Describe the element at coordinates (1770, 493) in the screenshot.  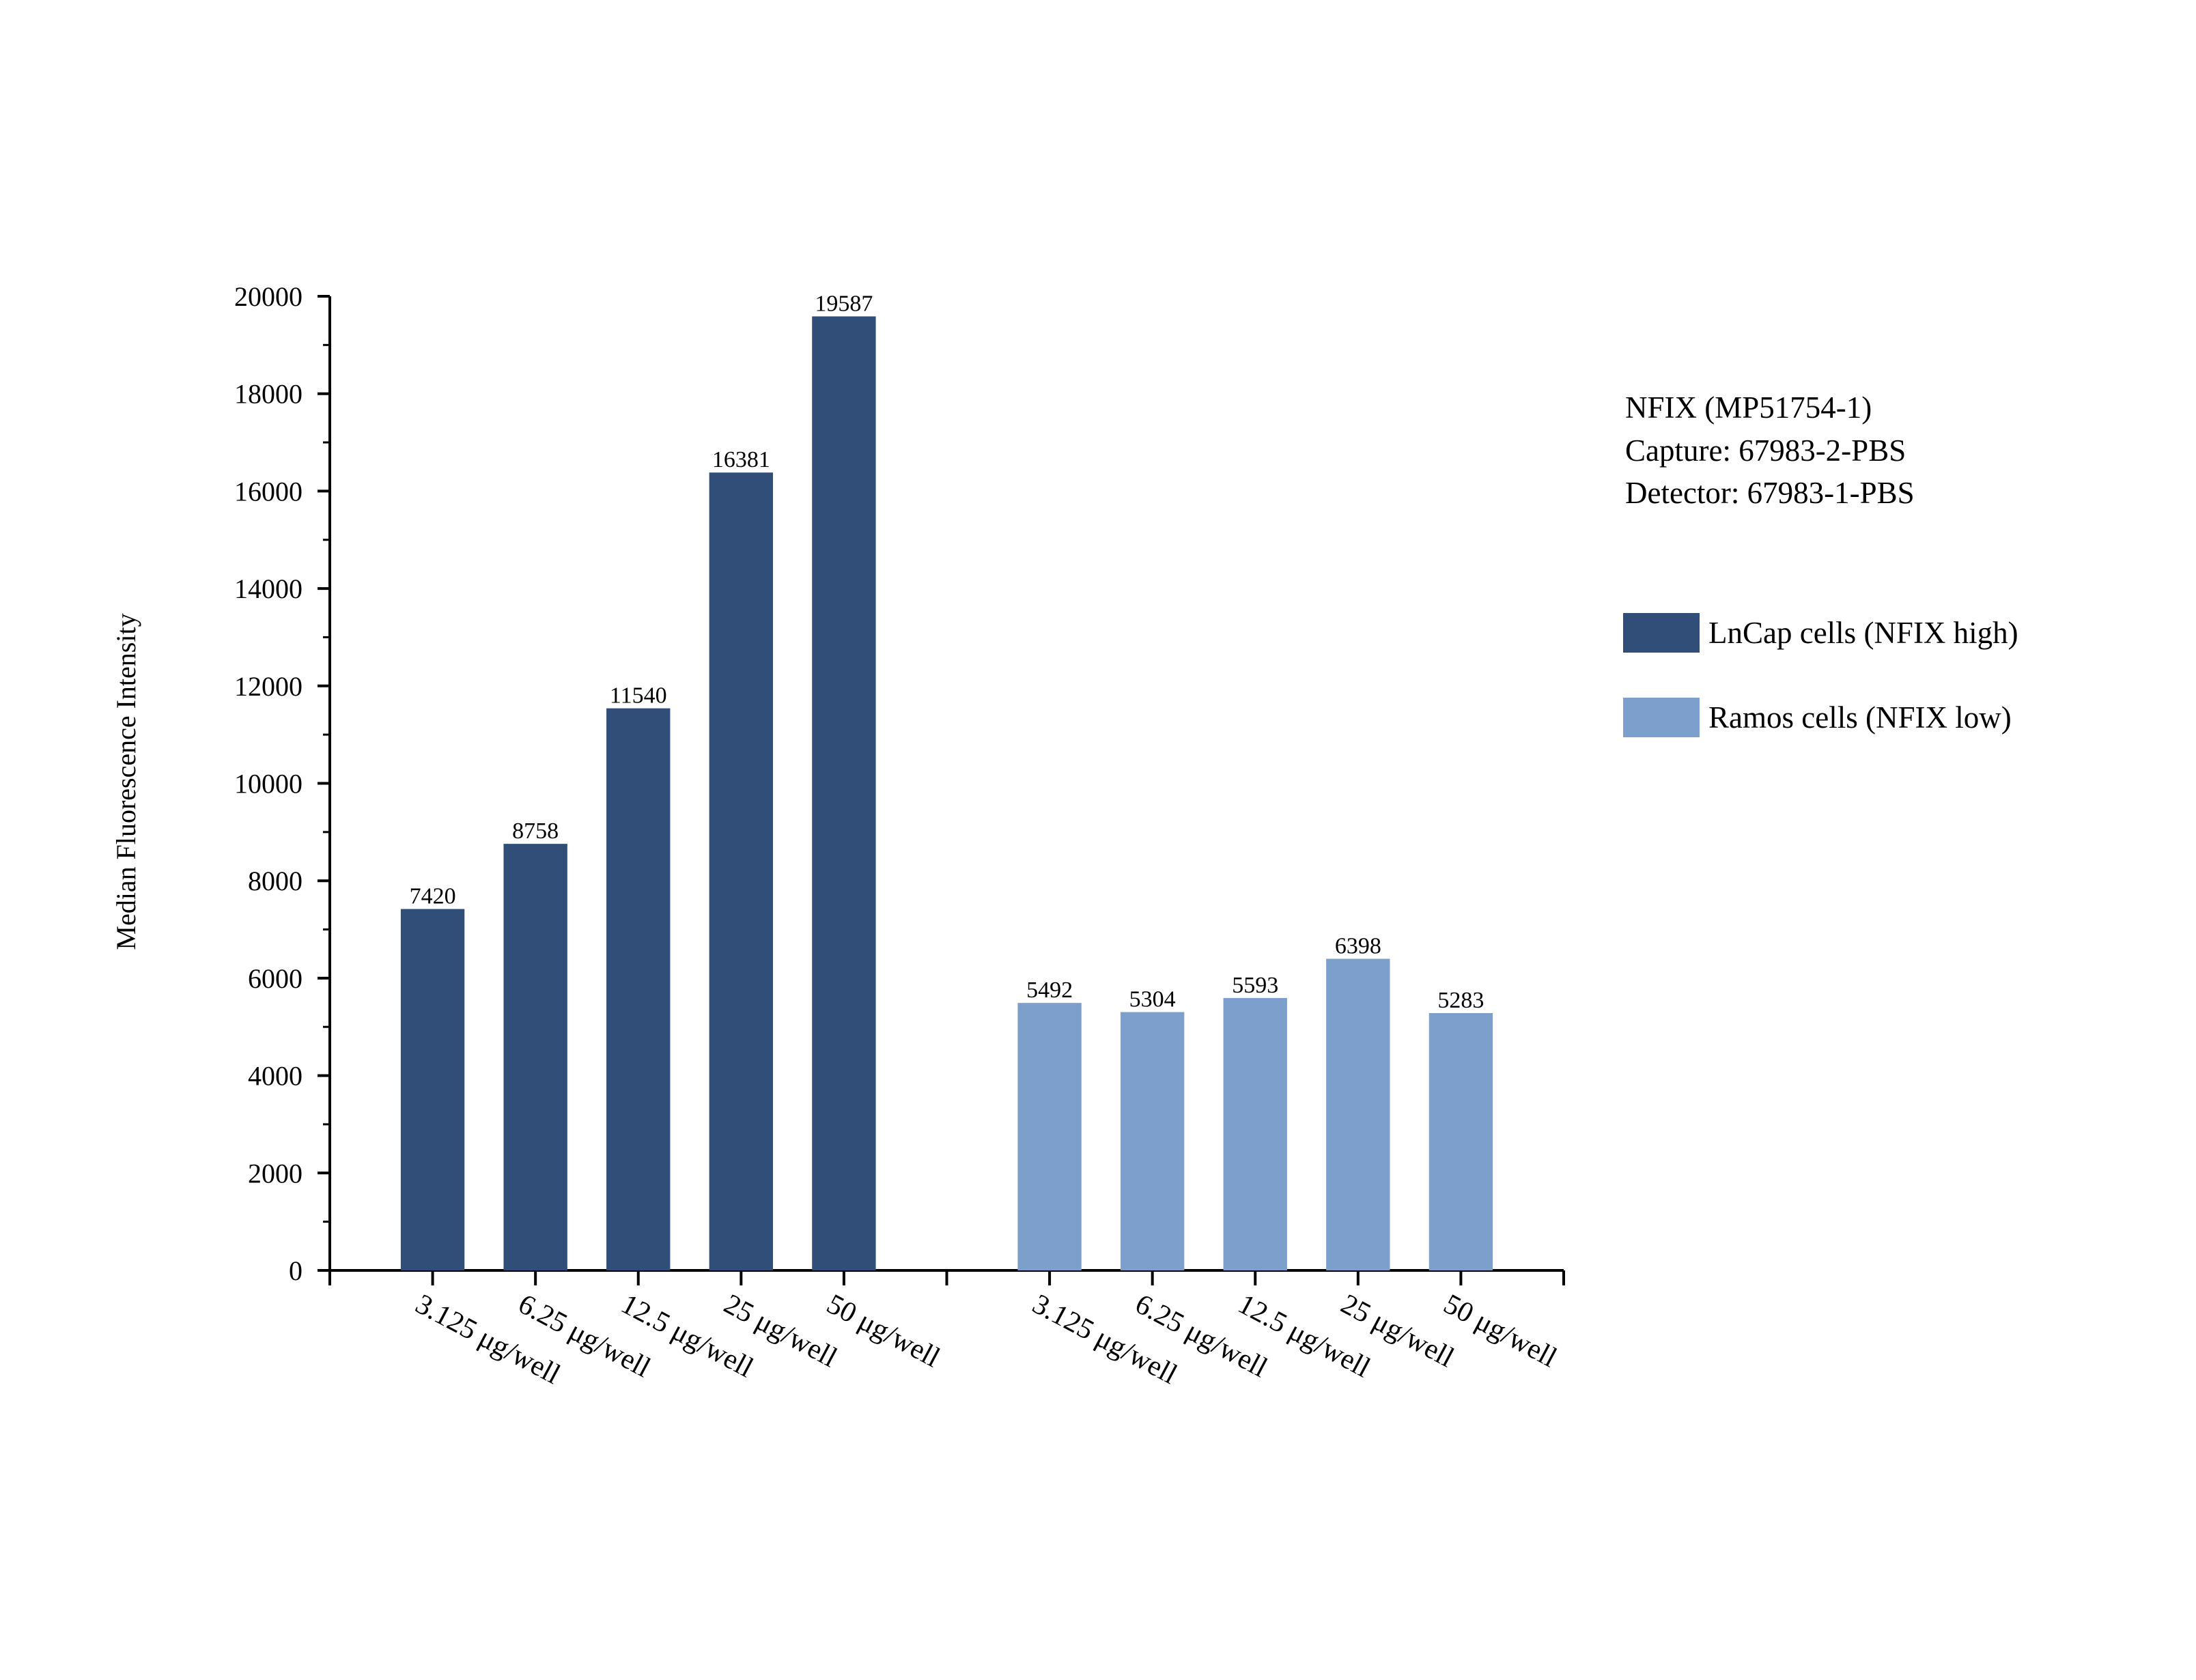
I see `annotation-line-3: Detector: 67983-1-PBS` at that location.